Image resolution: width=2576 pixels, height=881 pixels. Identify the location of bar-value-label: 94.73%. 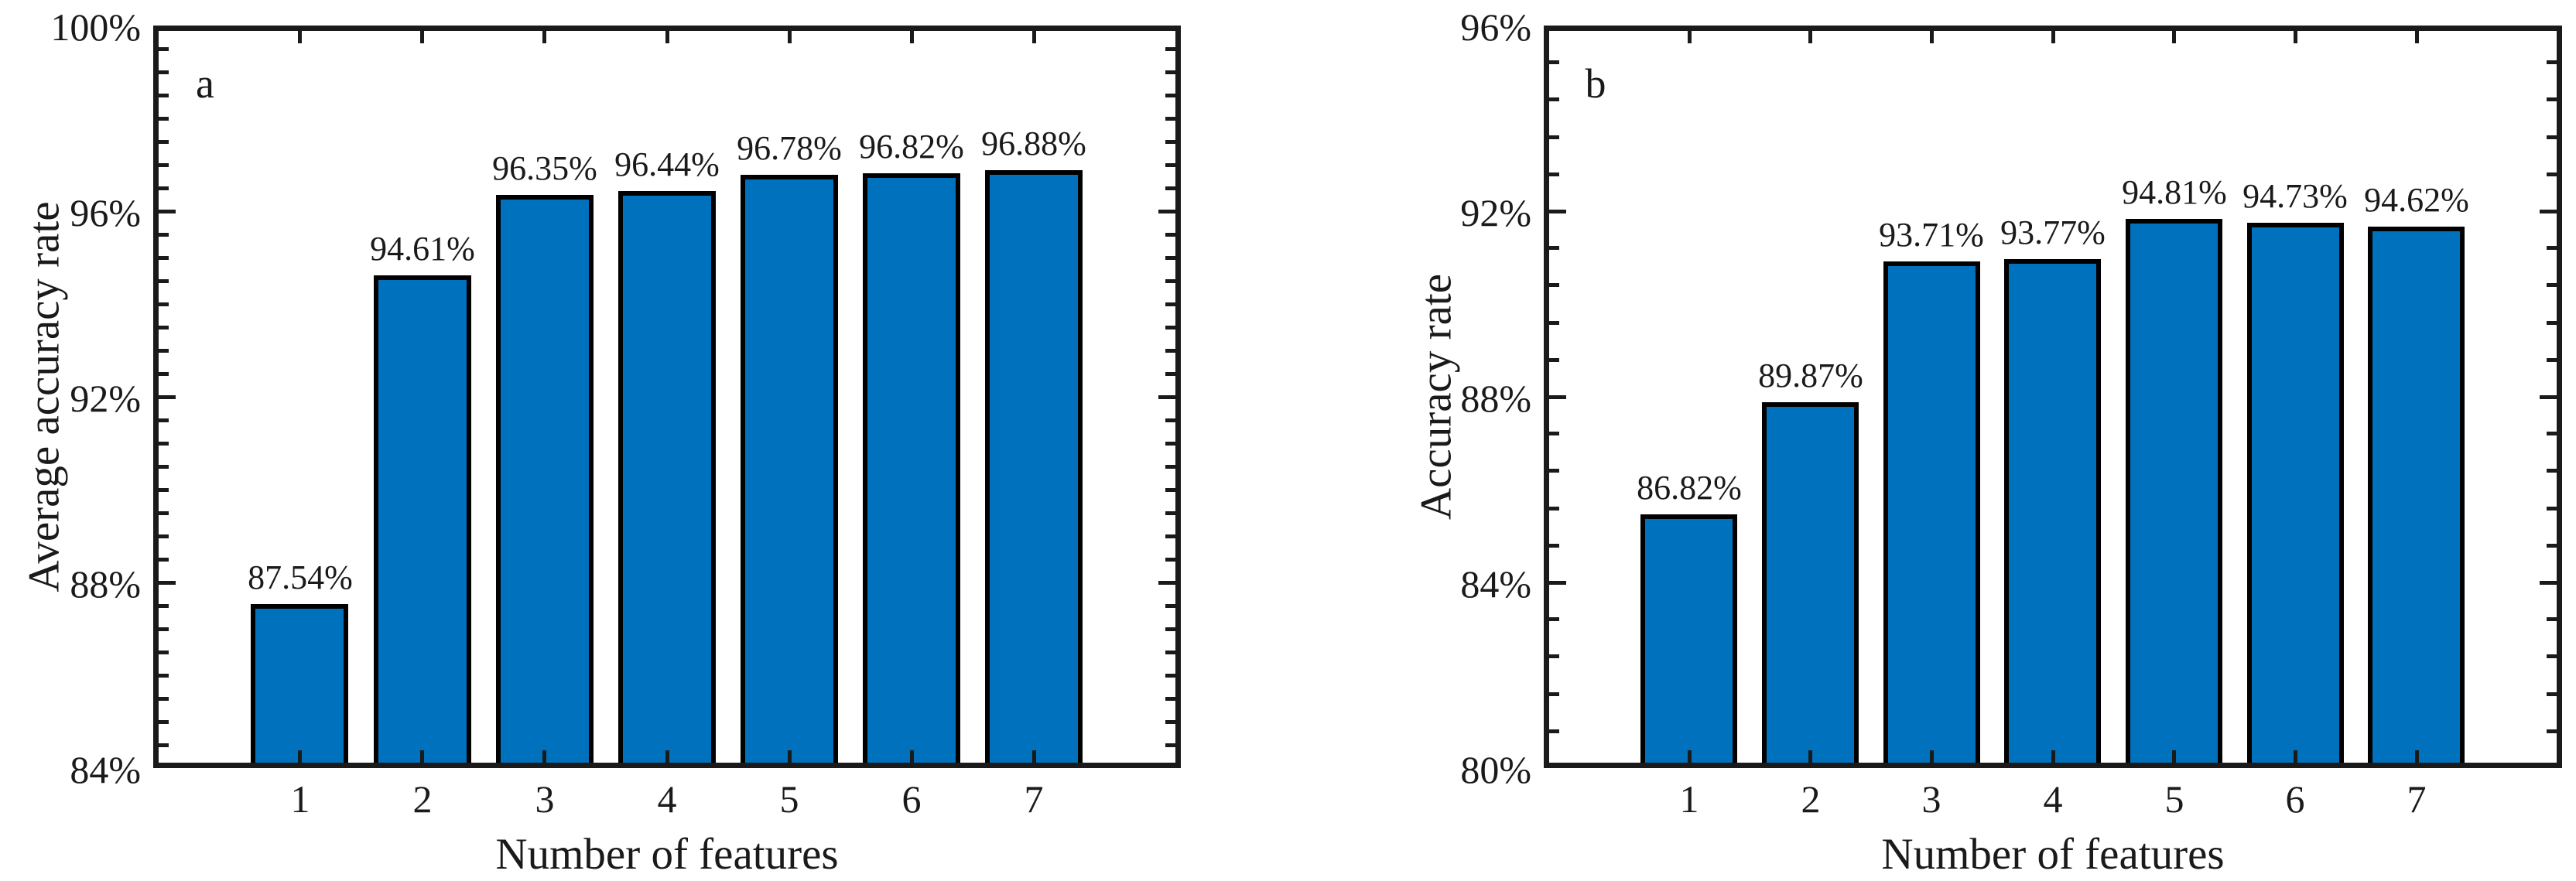
(2295, 196).